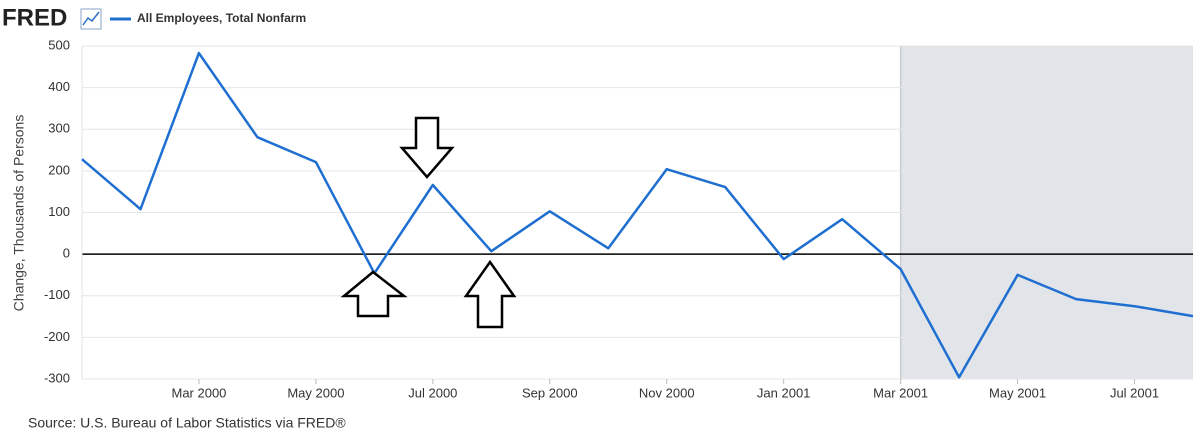 Image resolution: width=1200 pixels, height=438 pixels. What do you see at coordinates (59, 44) in the screenshot?
I see `y-tick-label: 500` at bounding box center [59, 44].